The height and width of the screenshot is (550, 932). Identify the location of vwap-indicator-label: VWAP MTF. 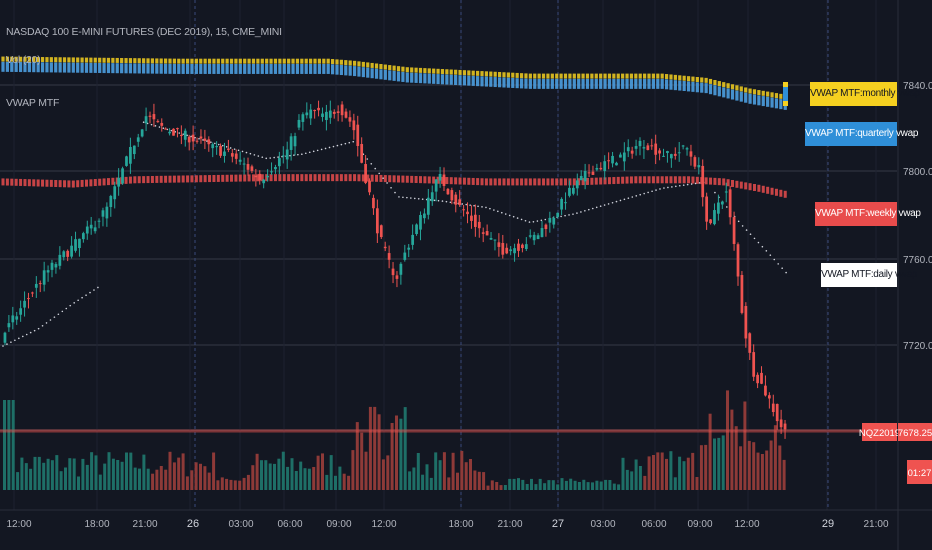
(33, 103).